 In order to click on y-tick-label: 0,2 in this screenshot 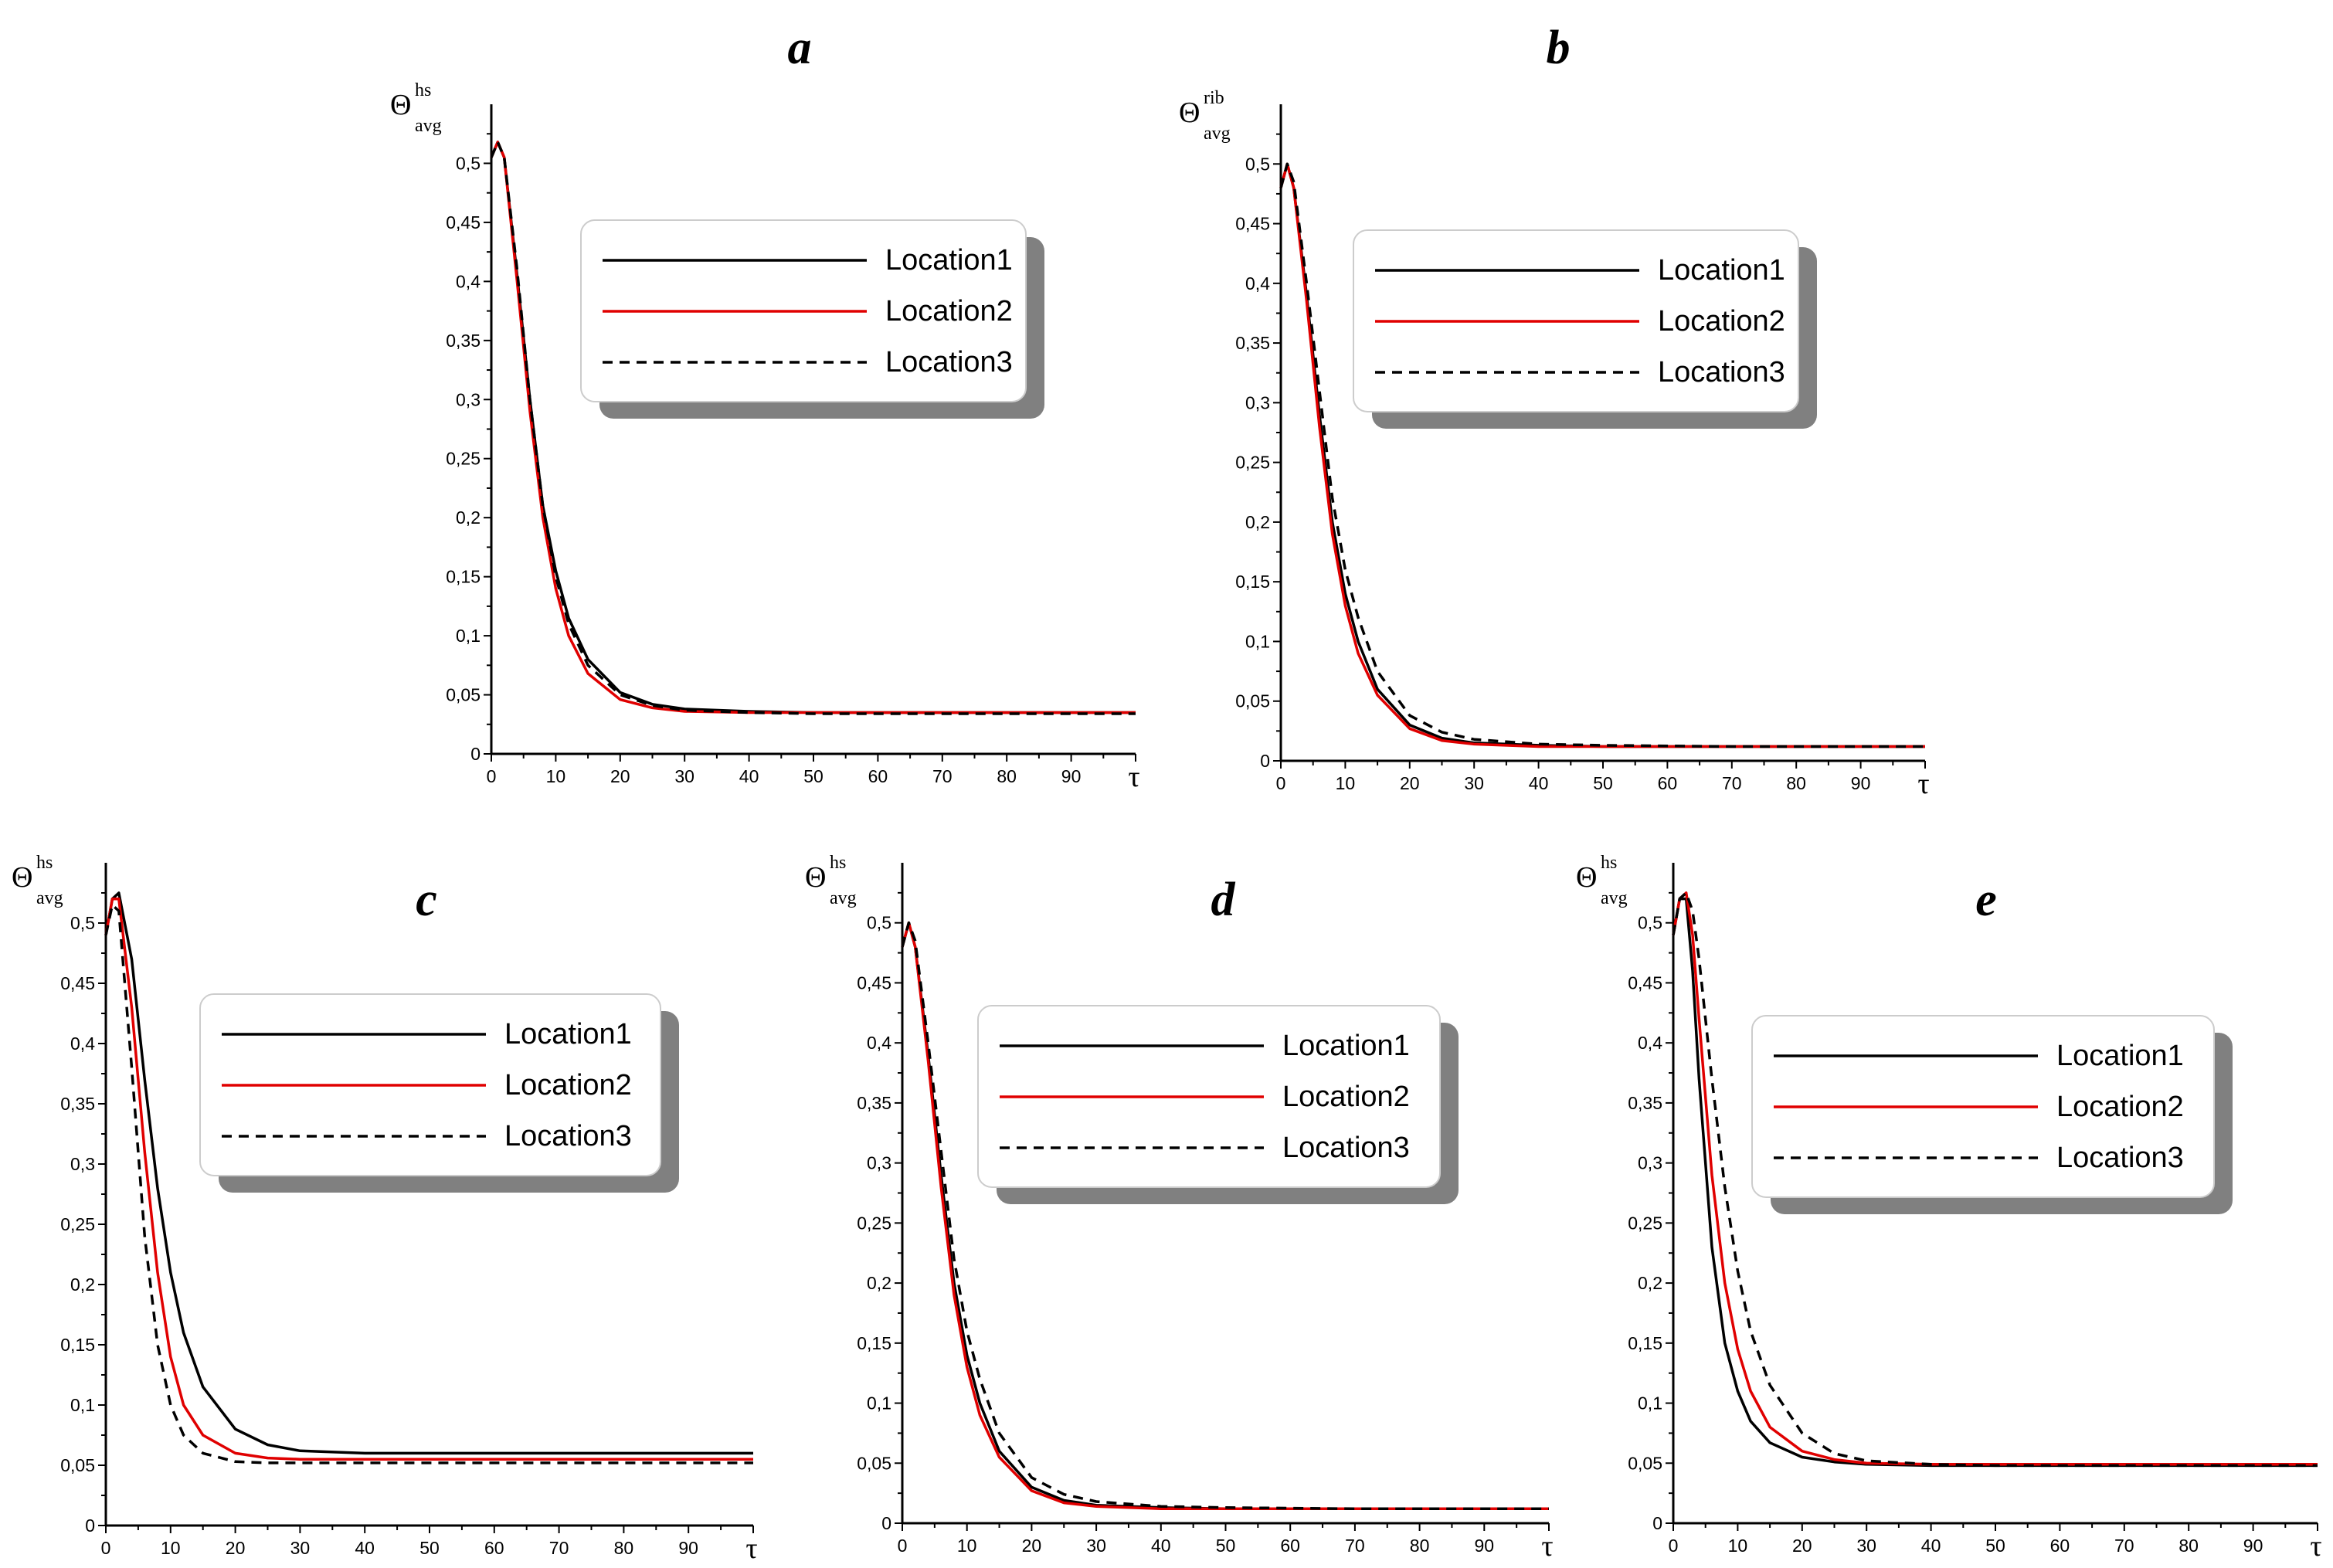, I will do `click(879, 1283)`.